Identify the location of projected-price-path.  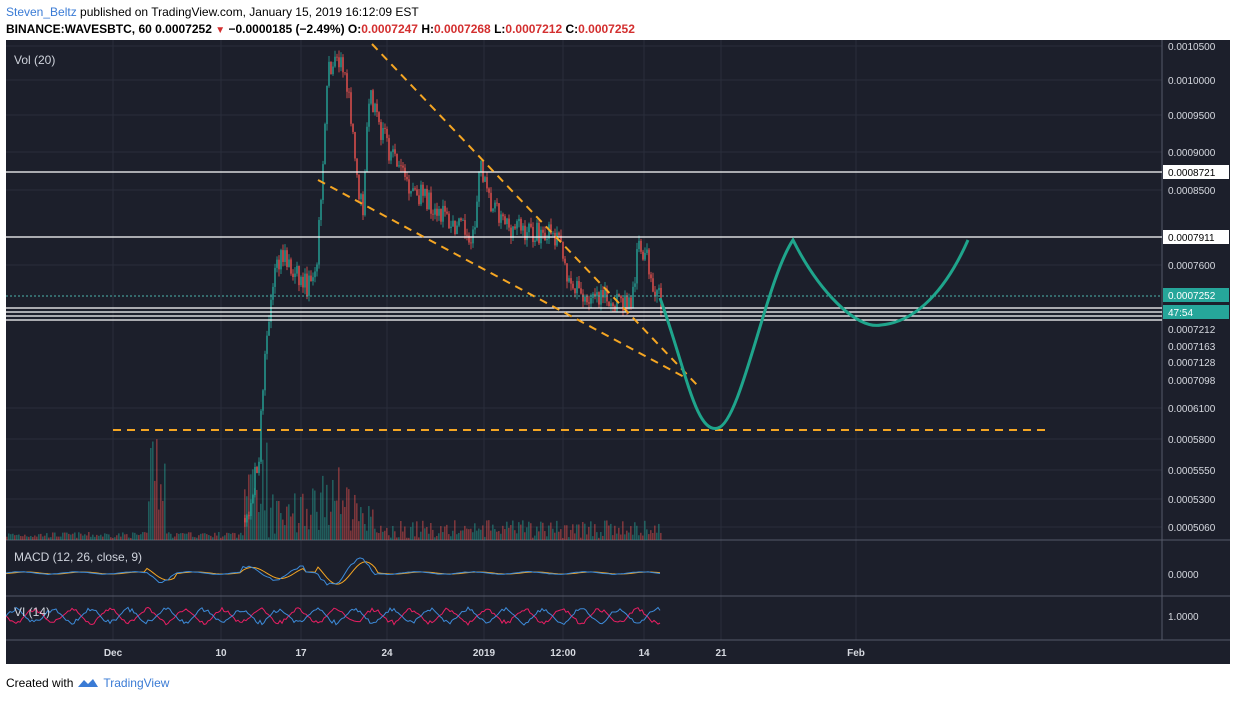
(814, 333).